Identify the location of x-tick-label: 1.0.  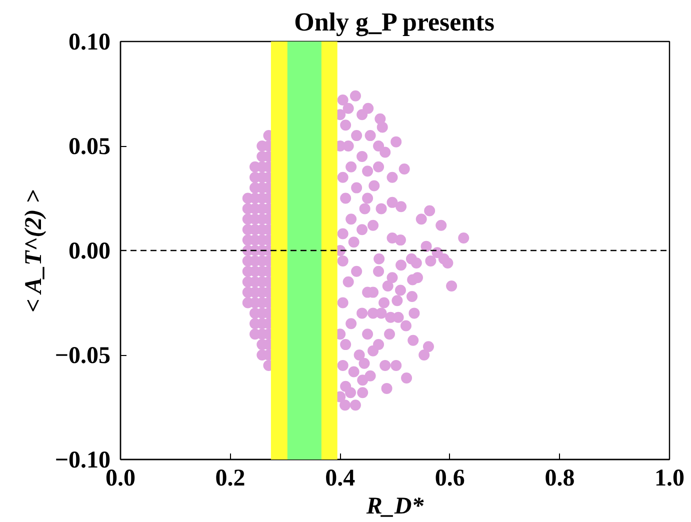
(669, 479).